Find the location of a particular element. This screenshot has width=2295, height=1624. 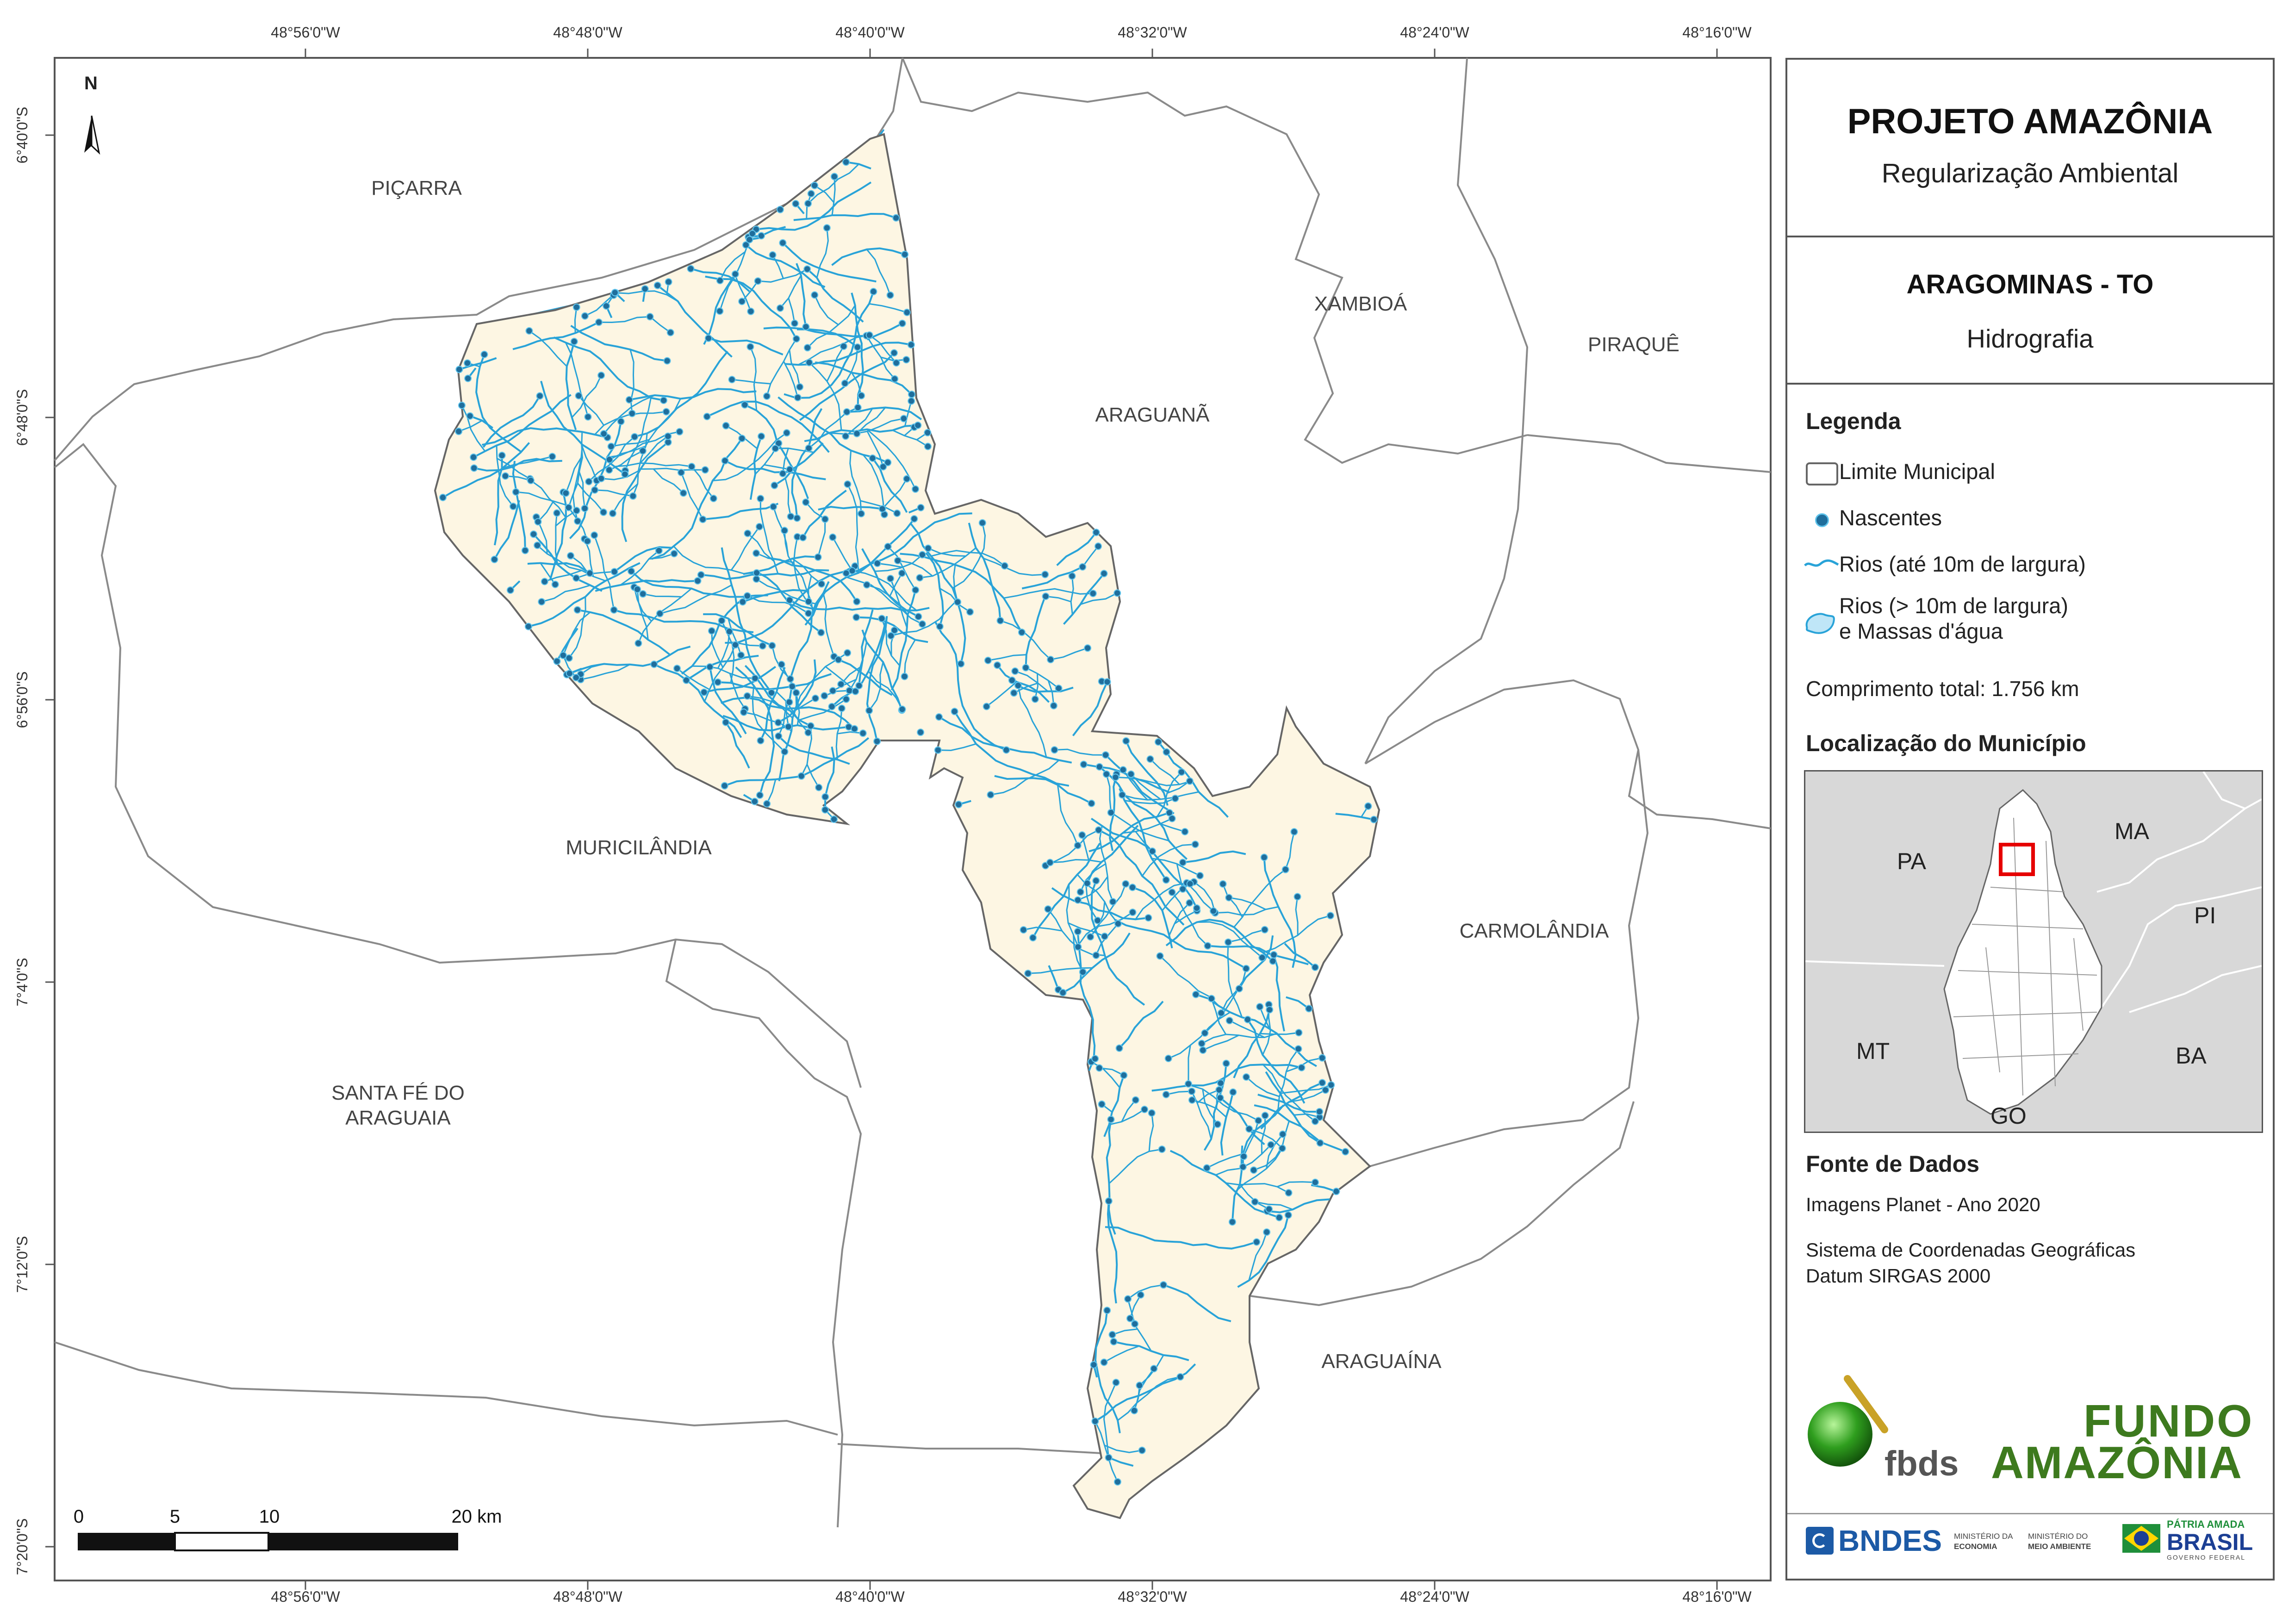

lat-label-3: 6°56'0"S is located at coordinates (22, 699).